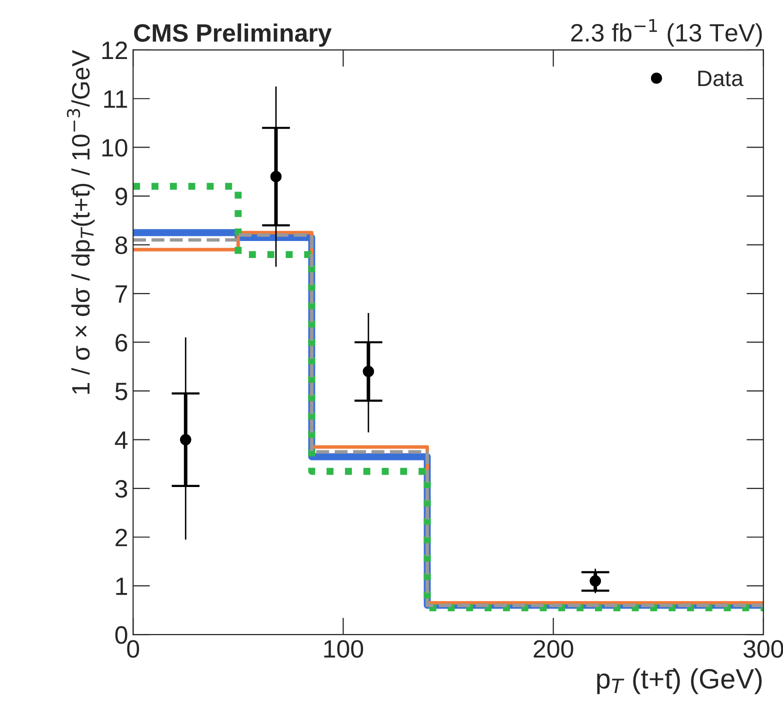 Image resolution: width=783 pixels, height=713 pixels. I want to click on y-tick-label: 9, so click(122, 197).